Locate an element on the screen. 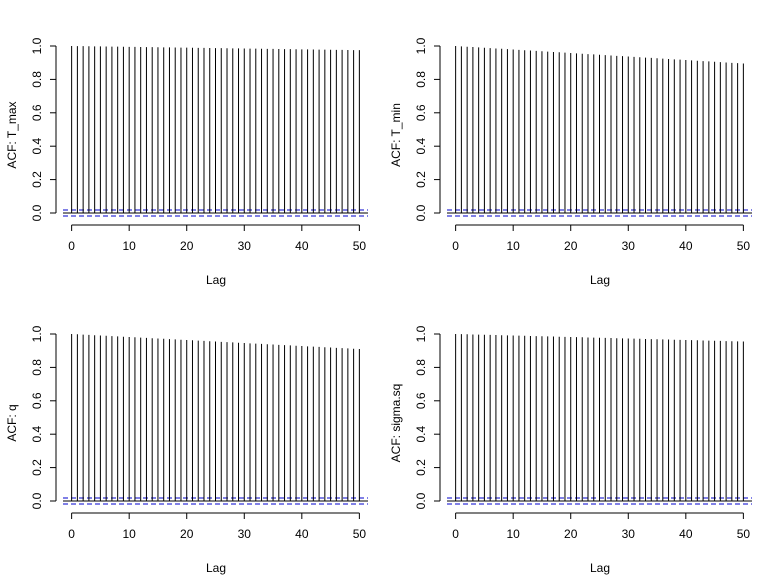 The width and height of the screenshot is (768, 576). panel-t-max-x-tick-label: 20 is located at coordinates (187, 246).